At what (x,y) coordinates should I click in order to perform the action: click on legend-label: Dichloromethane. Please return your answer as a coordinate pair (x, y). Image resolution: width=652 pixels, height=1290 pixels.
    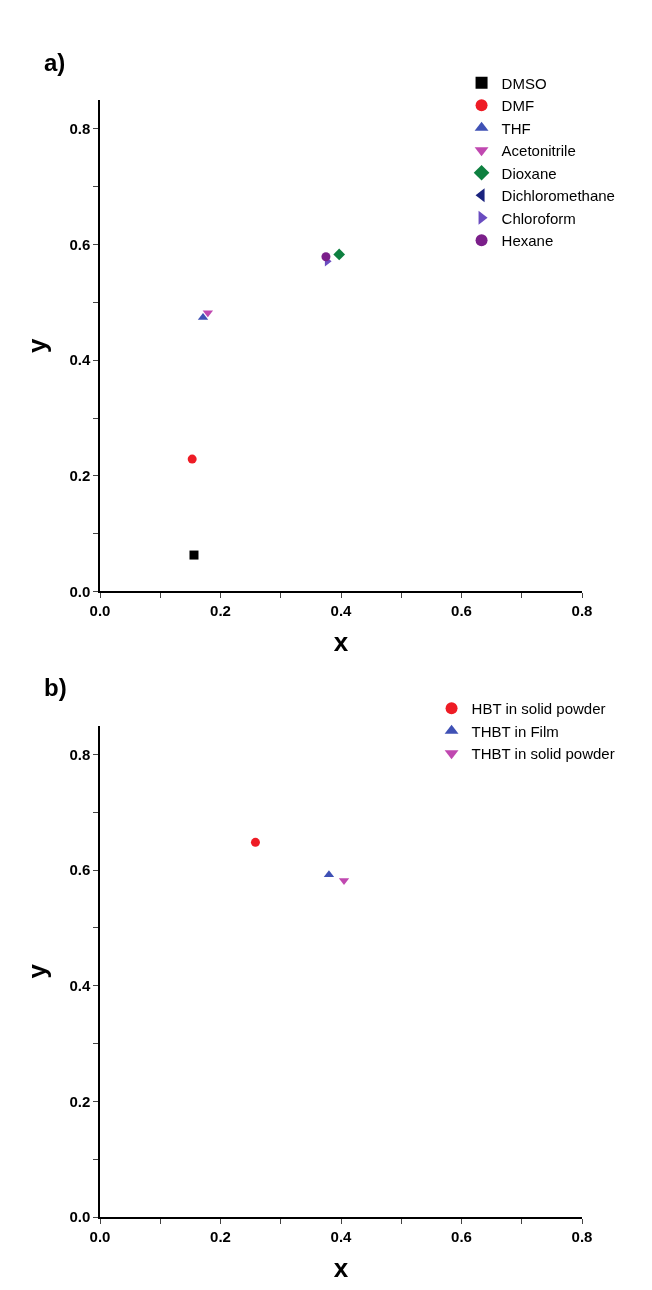
    Looking at the image, I should click on (558, 196).